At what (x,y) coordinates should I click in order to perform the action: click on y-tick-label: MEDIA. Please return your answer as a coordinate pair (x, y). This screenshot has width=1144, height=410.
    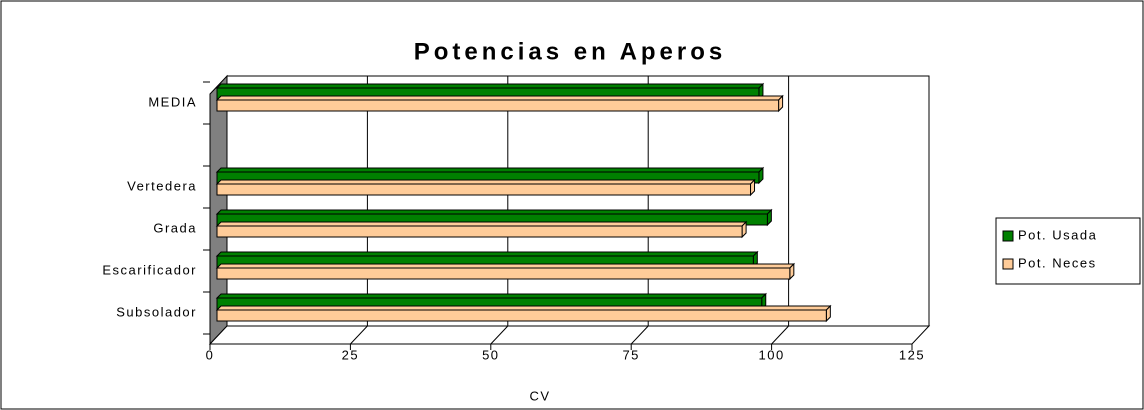
    Looking at the image, I should click on (172, 101).